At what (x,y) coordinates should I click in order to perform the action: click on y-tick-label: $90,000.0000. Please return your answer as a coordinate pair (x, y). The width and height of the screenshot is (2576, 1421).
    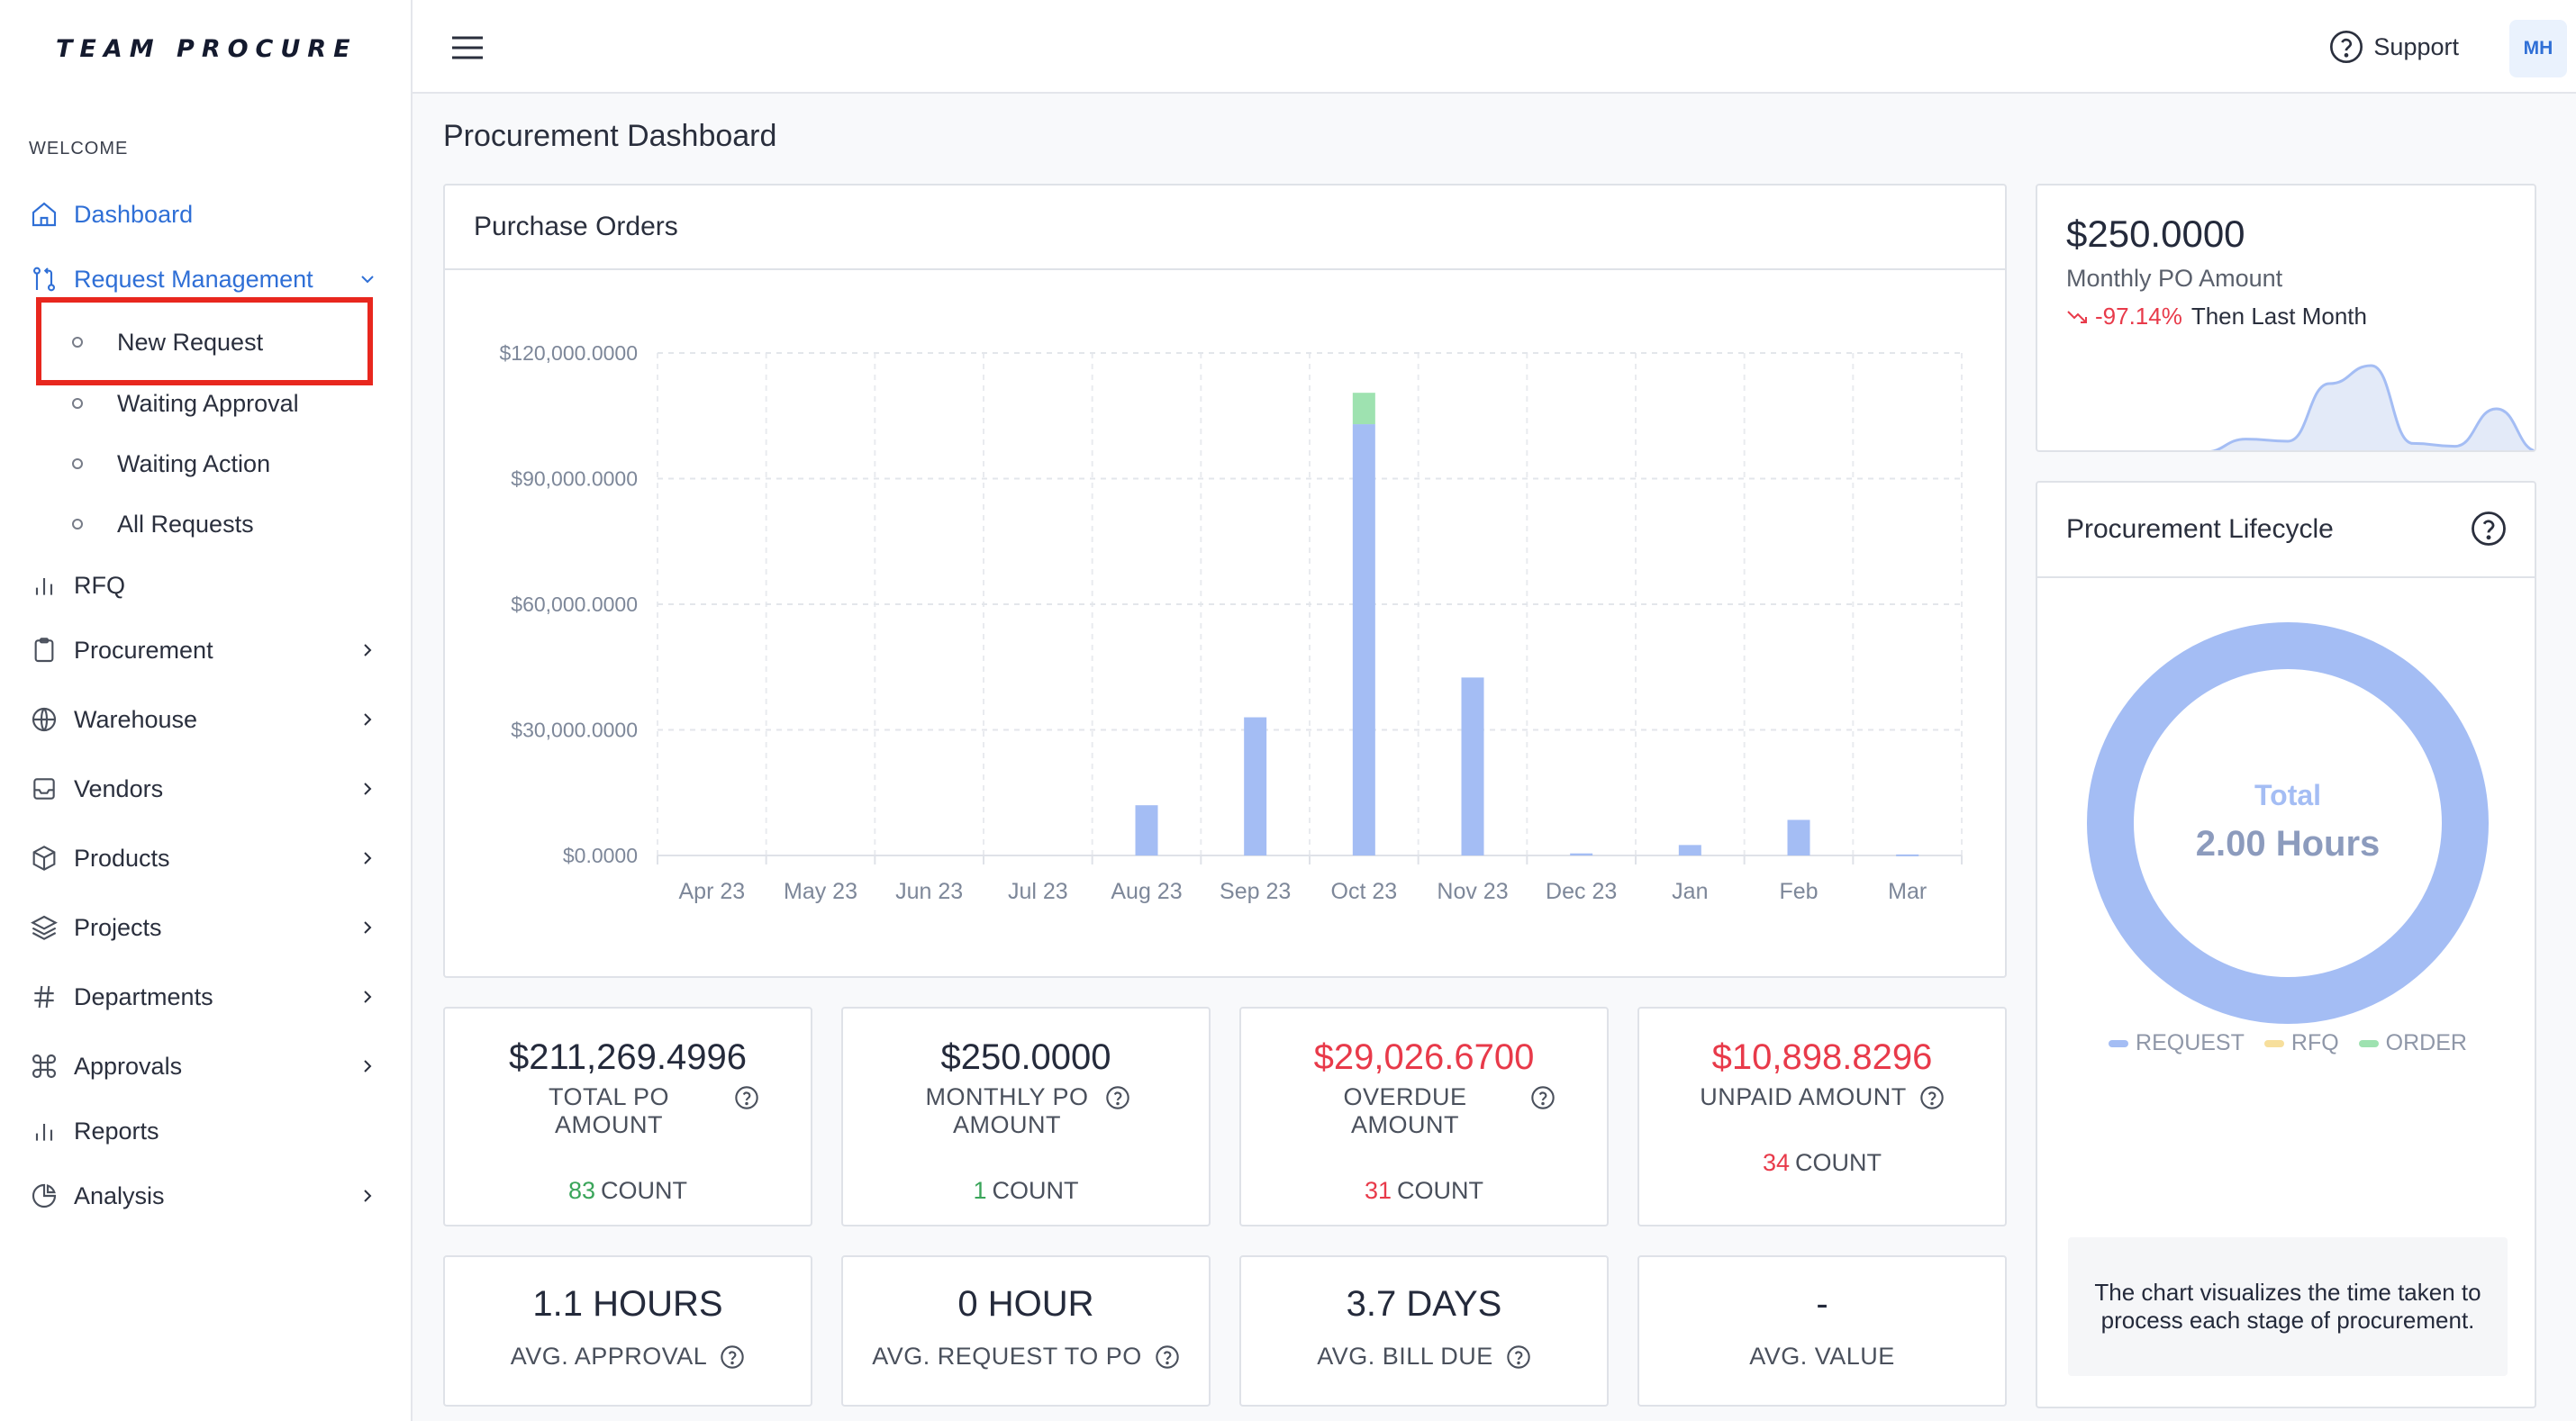
    Looking at the image, I should click on (574, 479).